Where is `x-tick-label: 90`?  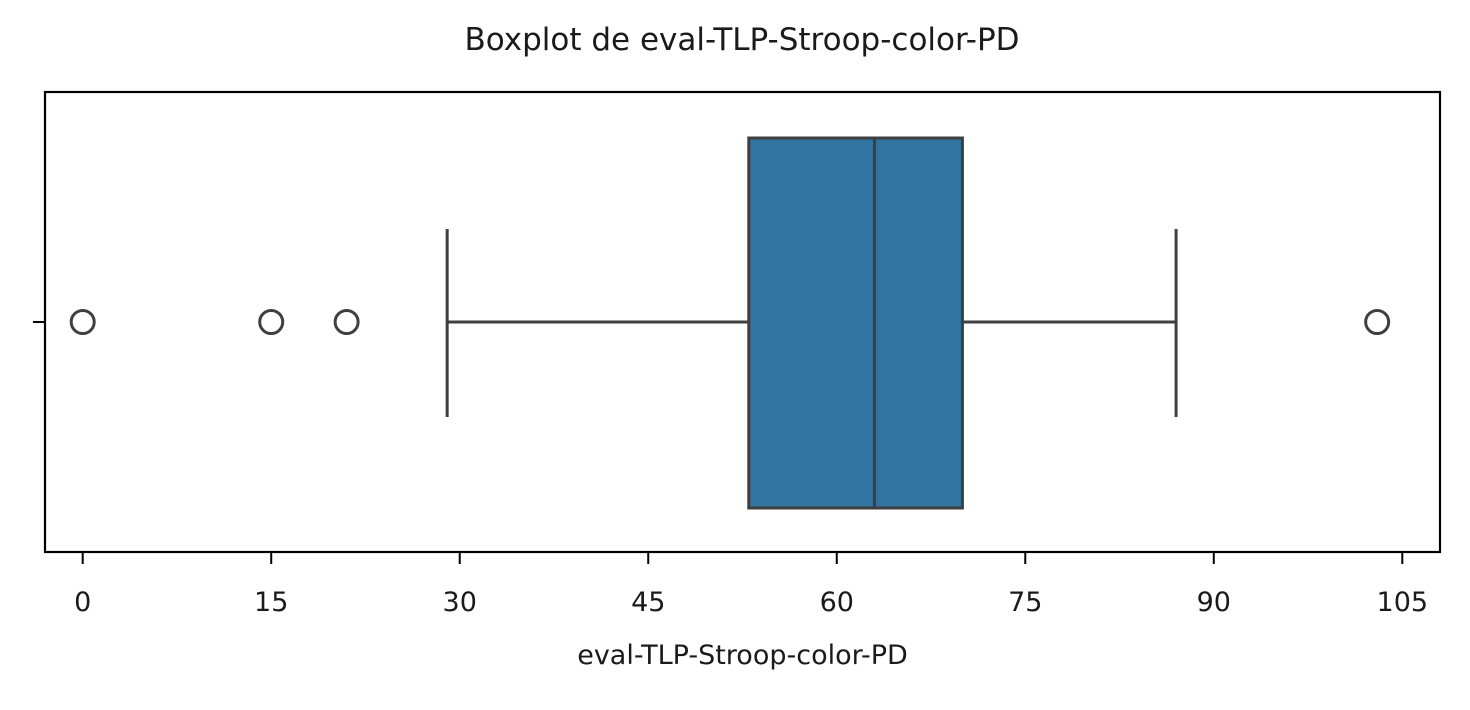
x-tick-label: 90 is located at coordinates (1214, 602).